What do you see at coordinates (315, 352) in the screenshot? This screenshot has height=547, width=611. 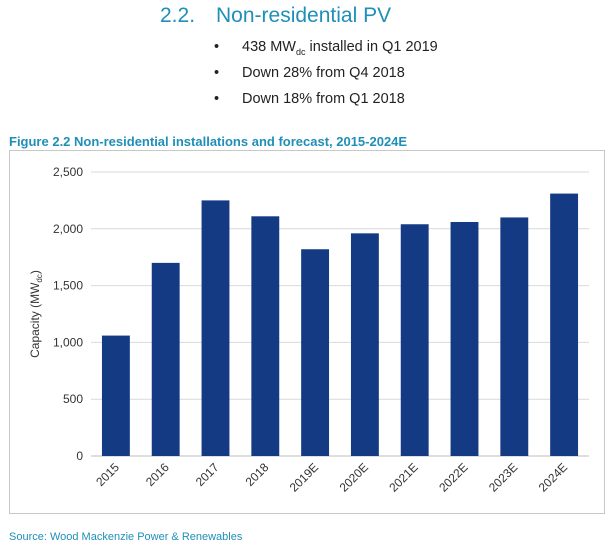 I see `bar-2019E` at bounding box center [315, 352].